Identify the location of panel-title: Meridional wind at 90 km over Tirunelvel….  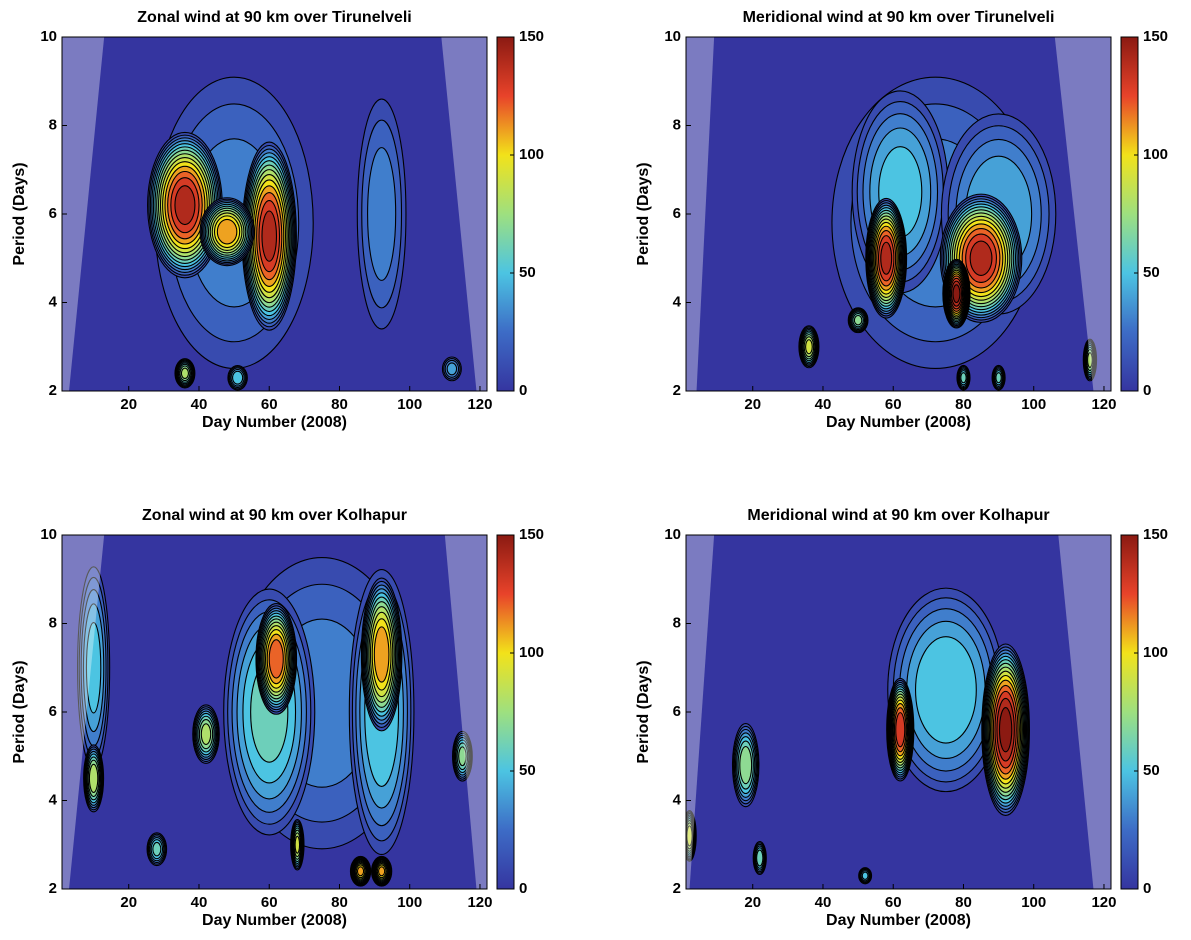
(899, 17).